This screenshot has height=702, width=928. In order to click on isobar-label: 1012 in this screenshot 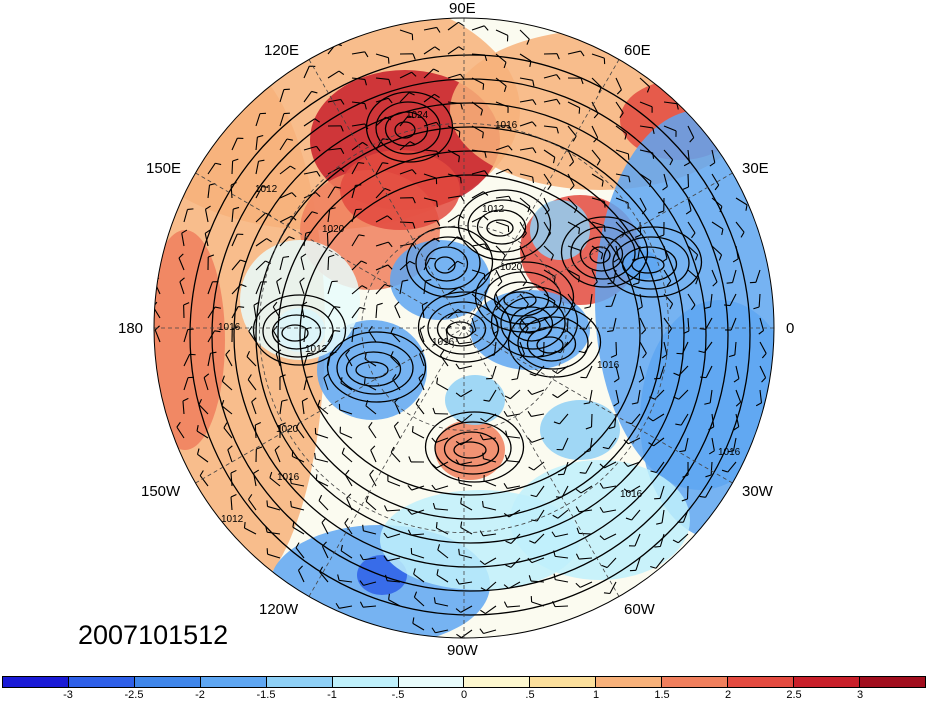, I will do `click(232, 519)`.